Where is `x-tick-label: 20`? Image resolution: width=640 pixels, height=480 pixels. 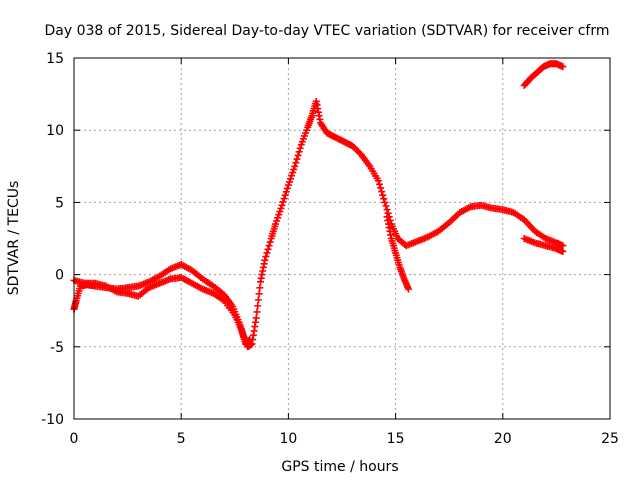 x-tick-label: 20 is located at coordinates (503, 439).